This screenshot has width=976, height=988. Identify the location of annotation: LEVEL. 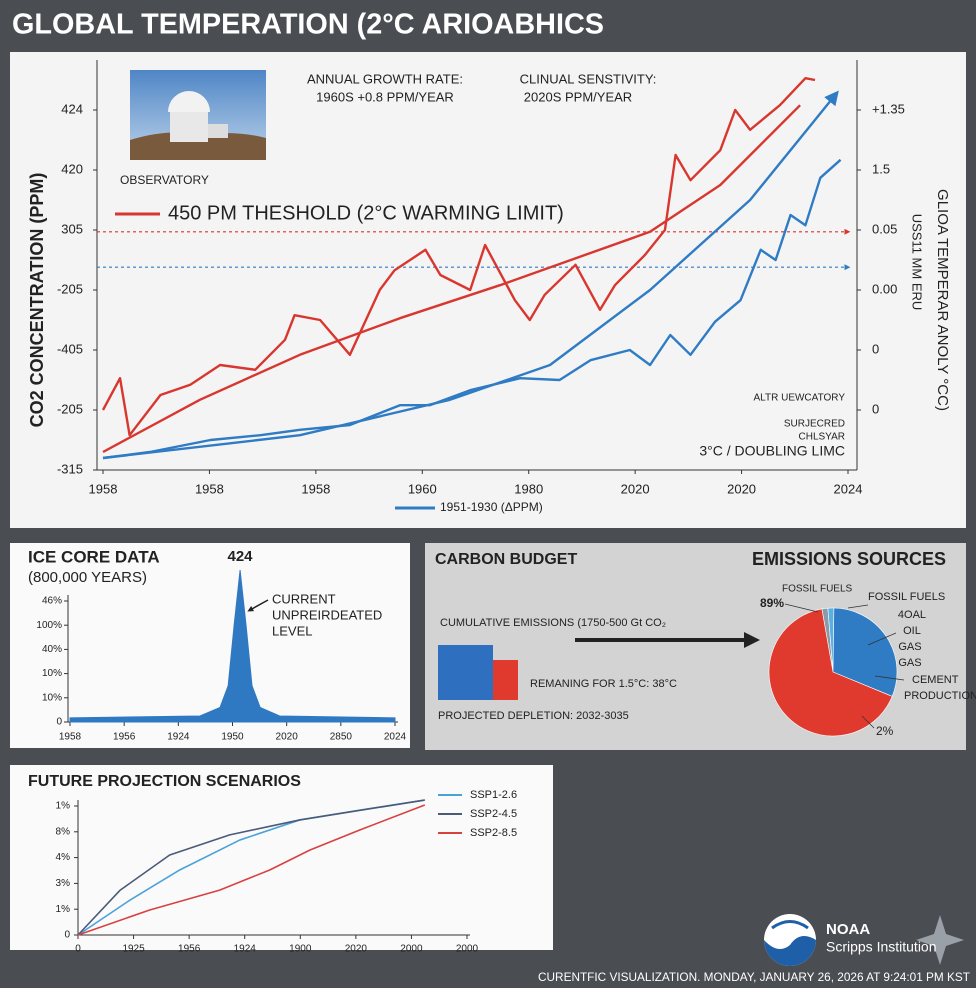
(292, 630).